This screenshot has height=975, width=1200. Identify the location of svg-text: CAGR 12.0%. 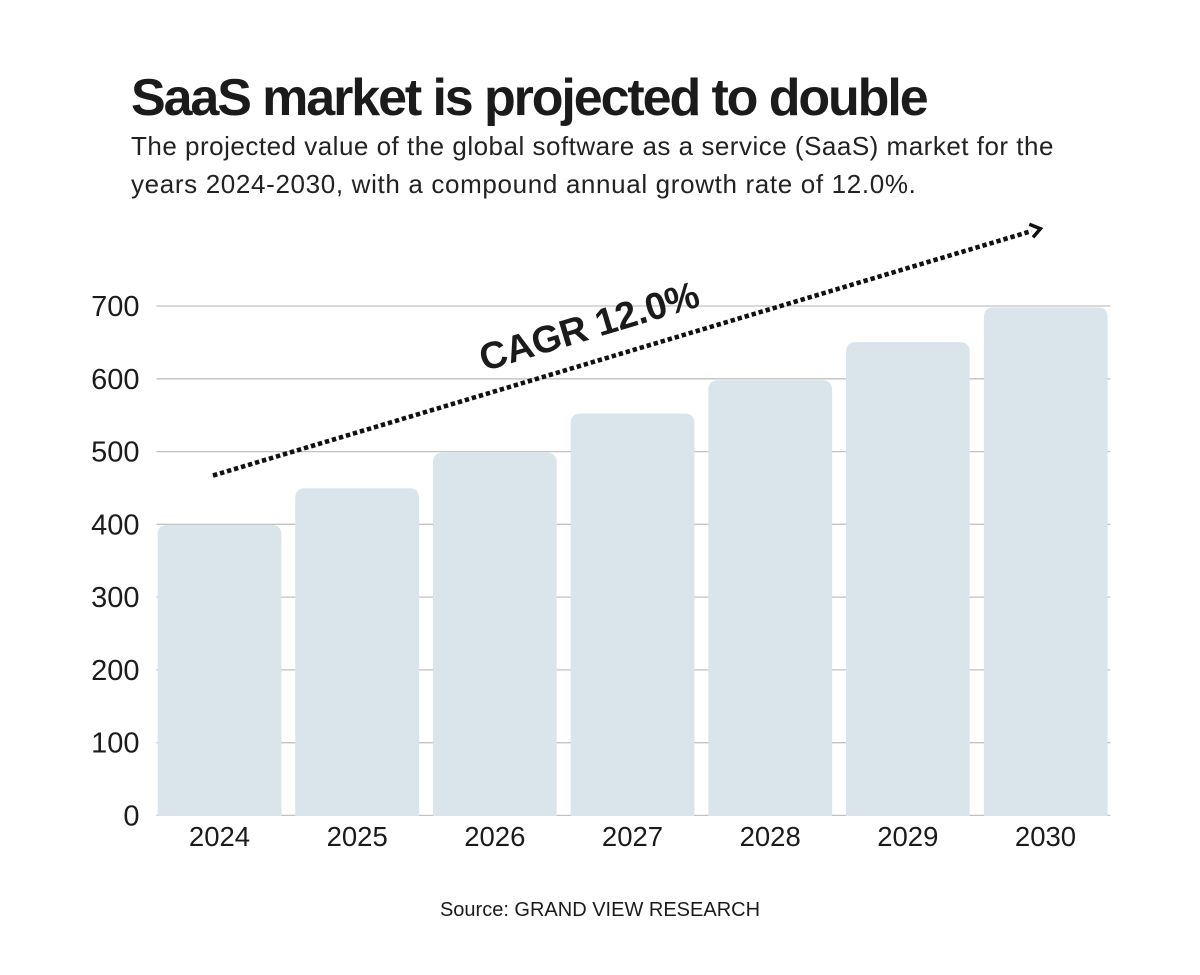
(589, 327).